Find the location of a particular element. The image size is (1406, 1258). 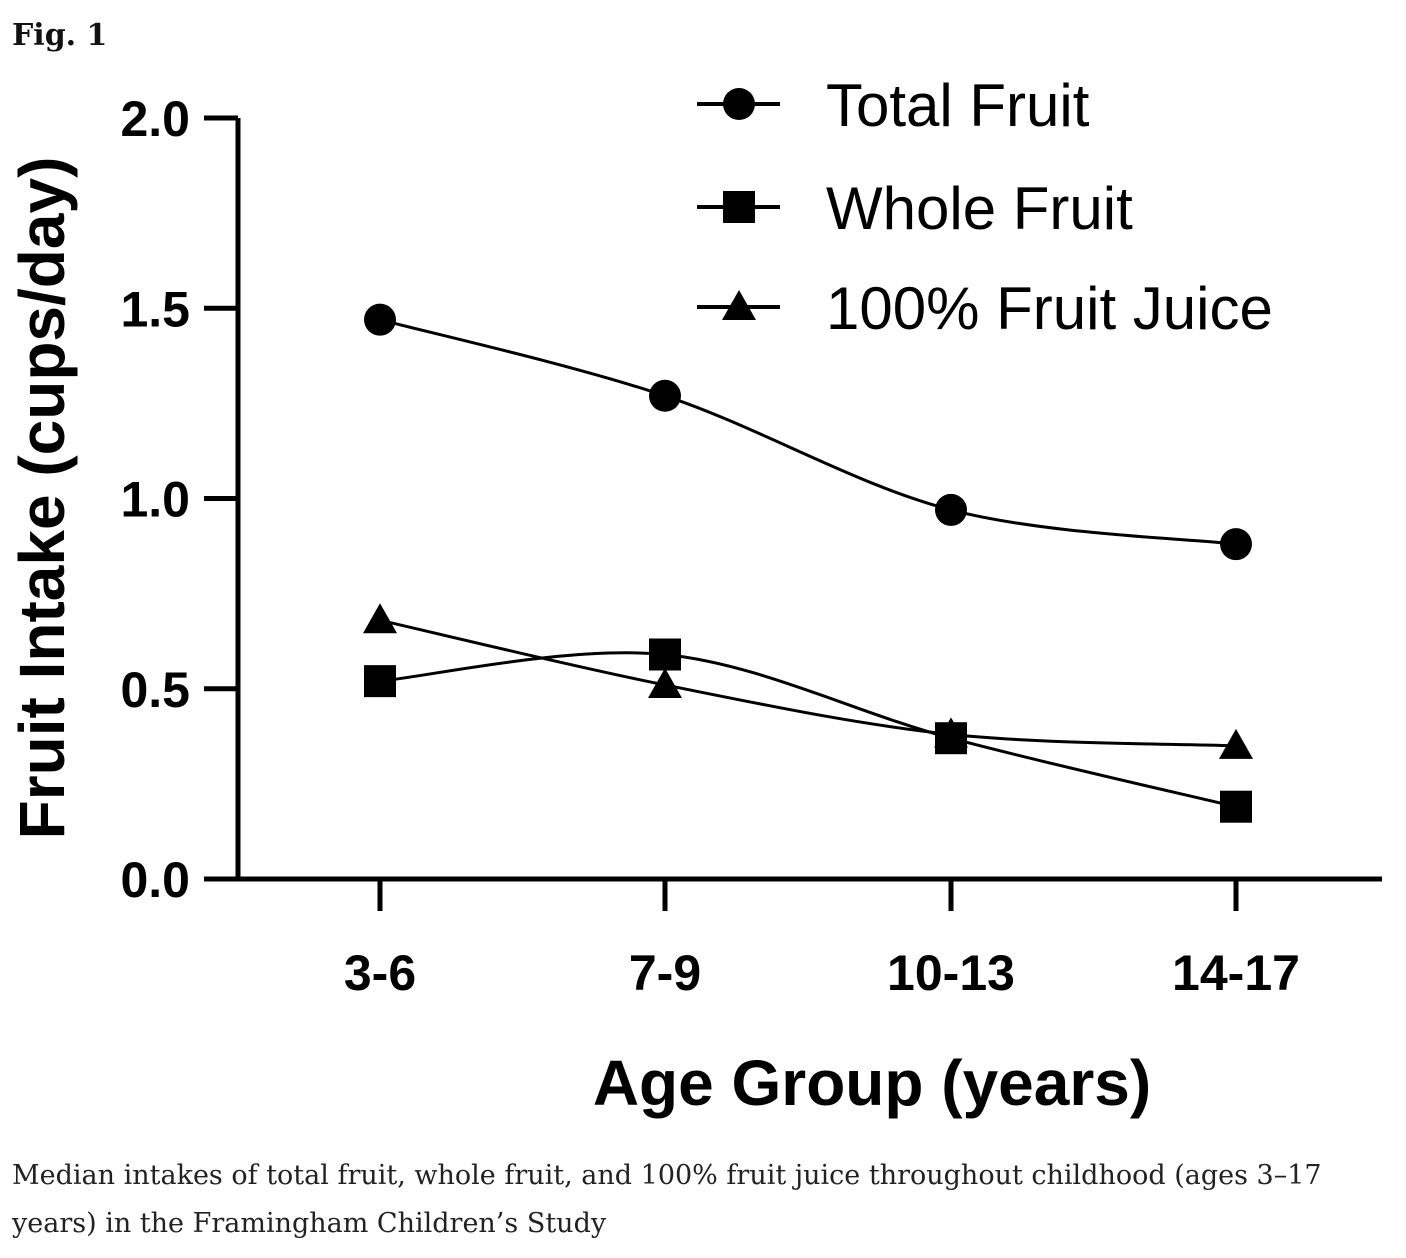

legend-entry-total-fruit: Total Fruit is located at coordinates (893, 105).